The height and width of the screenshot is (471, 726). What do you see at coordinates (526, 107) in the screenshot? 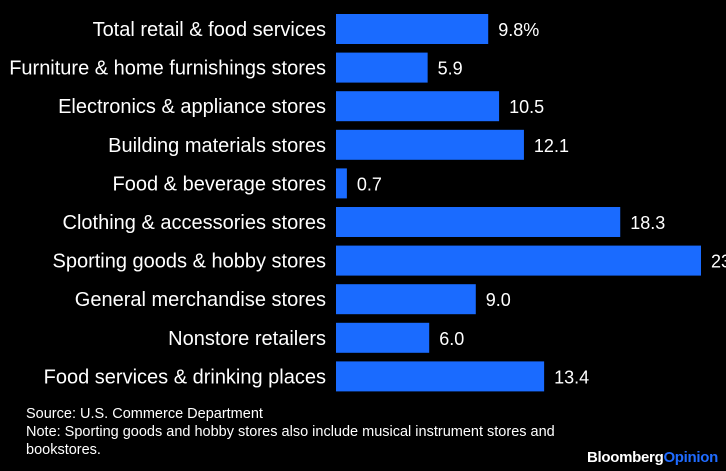
I see `value-label: 10.5` at bounding box center [526, 107].